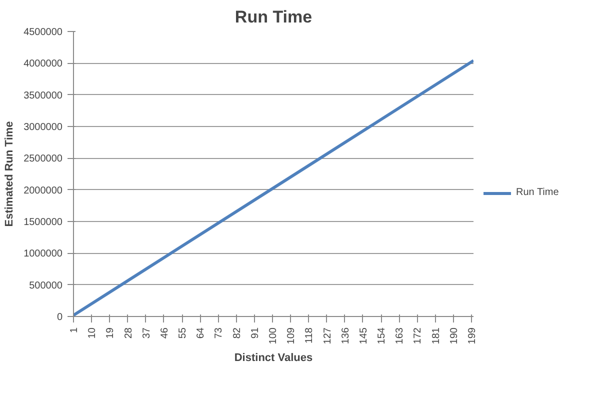 Image resolution: width=600 pixels, height=412 pixels. What do you see at coordinates (201, 333) in the screenshot?
I see `x-tick-label: 64` at bounding box center [201, 333].